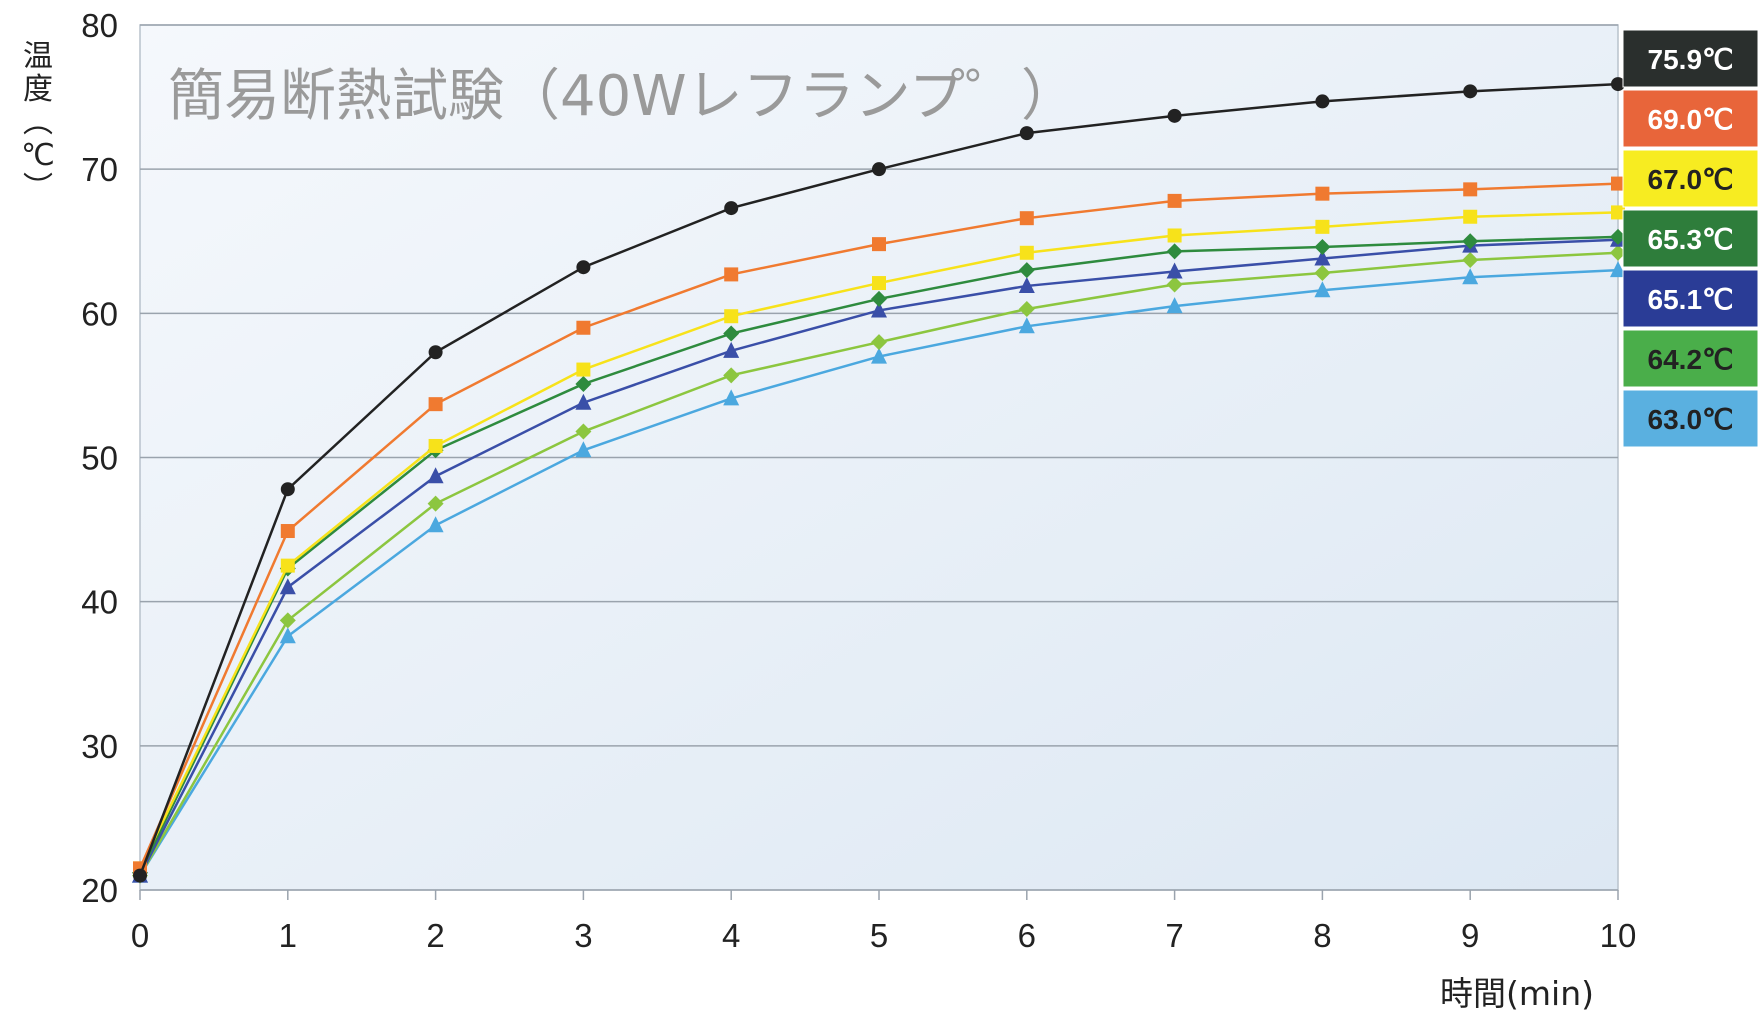 This screenshot has height=1014, width=1758. I want to click on y-axis-label-char: ℃, so click(38, 155).